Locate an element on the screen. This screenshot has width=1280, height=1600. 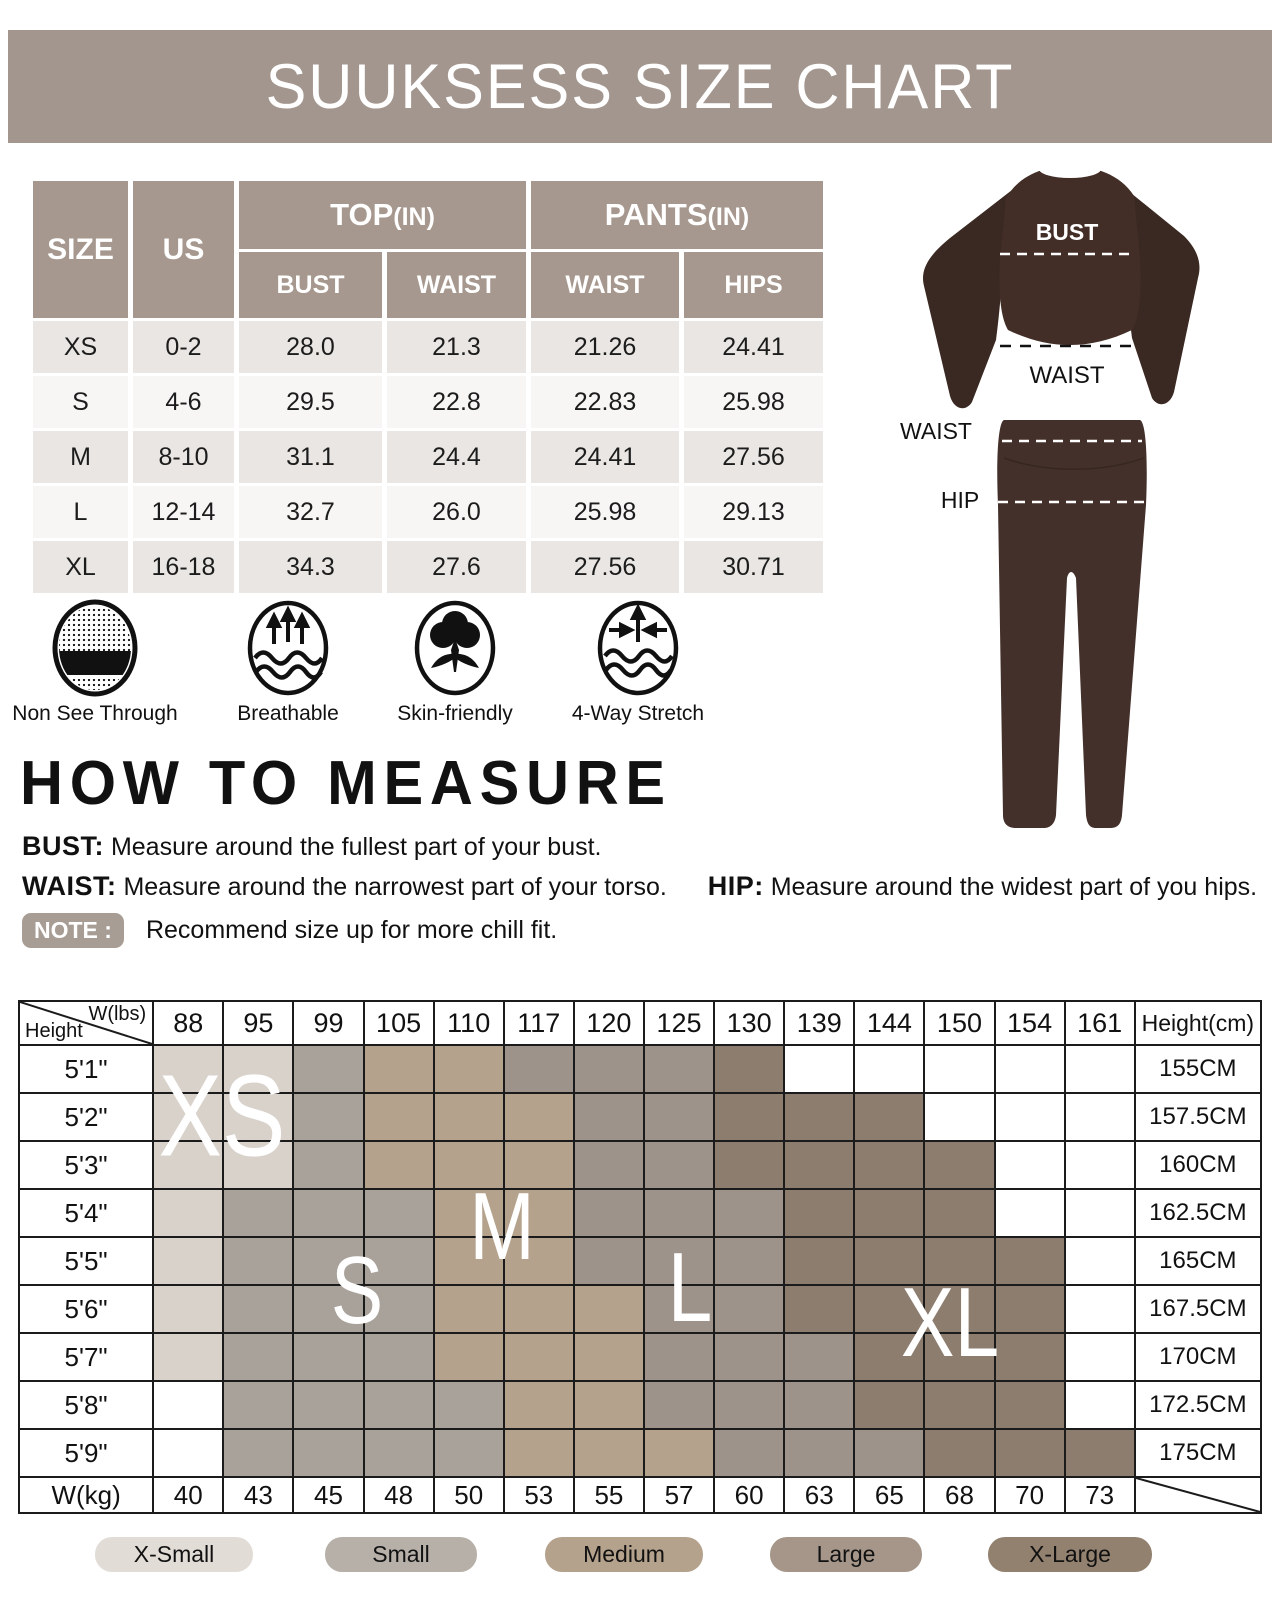
height-cm-cell: 157.5CM is located at coordinates (1198, 1117).